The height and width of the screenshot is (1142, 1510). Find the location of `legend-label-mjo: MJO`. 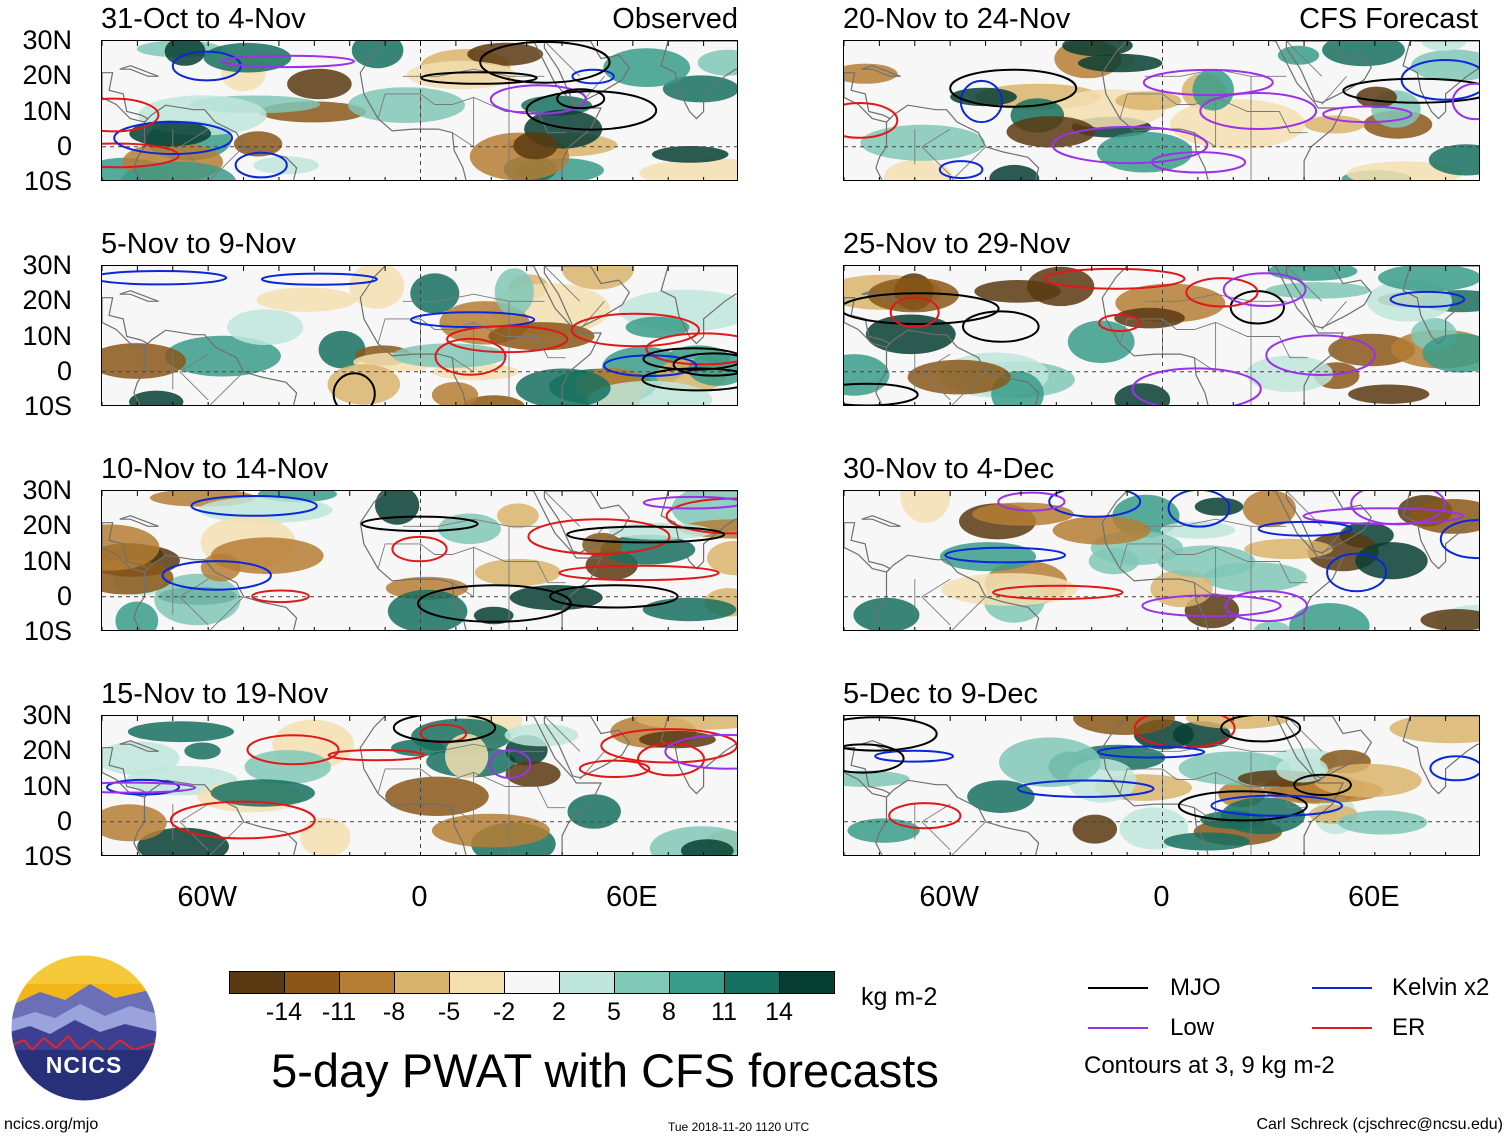

legend-label-mjo: MJO is located at coordinates (1195, 987).